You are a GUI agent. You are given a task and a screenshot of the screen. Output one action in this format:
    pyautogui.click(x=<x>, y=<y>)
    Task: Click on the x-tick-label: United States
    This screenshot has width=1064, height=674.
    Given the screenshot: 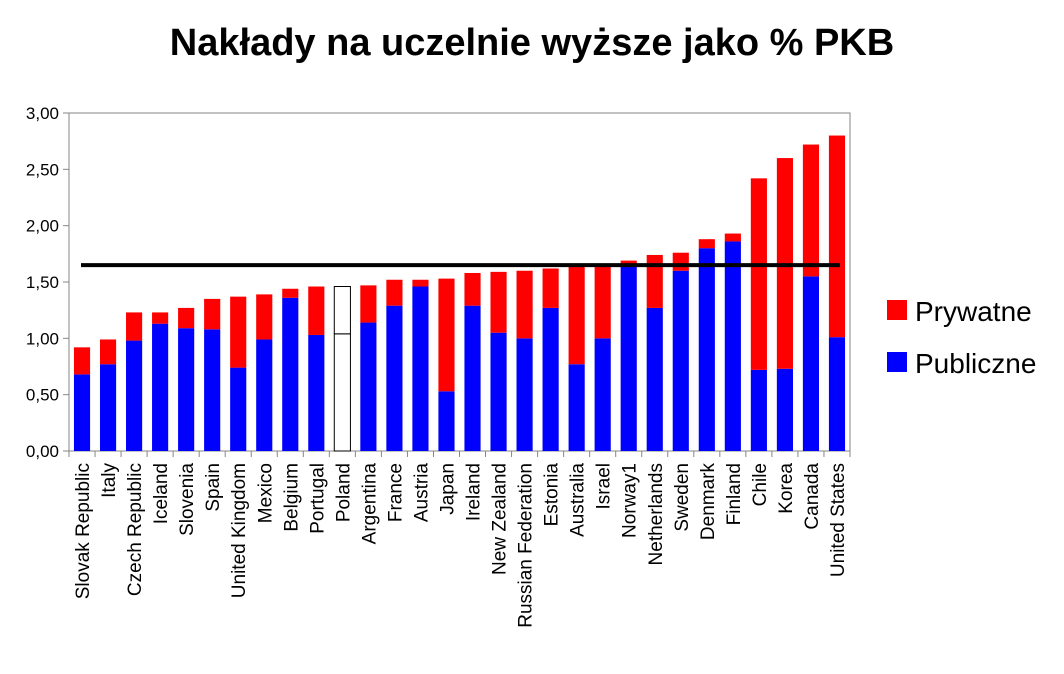 What is the action you would take?
    pyautogui.click(x=838, y=520)
    